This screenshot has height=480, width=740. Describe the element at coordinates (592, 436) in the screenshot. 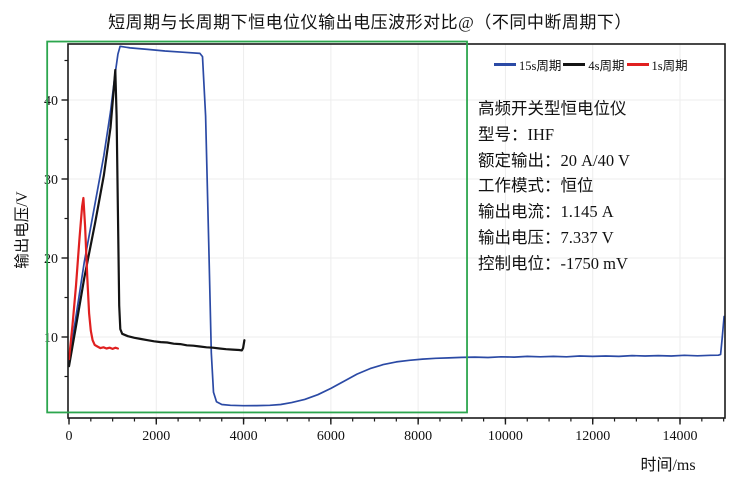

I see `x-tick-label: 12000` at that location.